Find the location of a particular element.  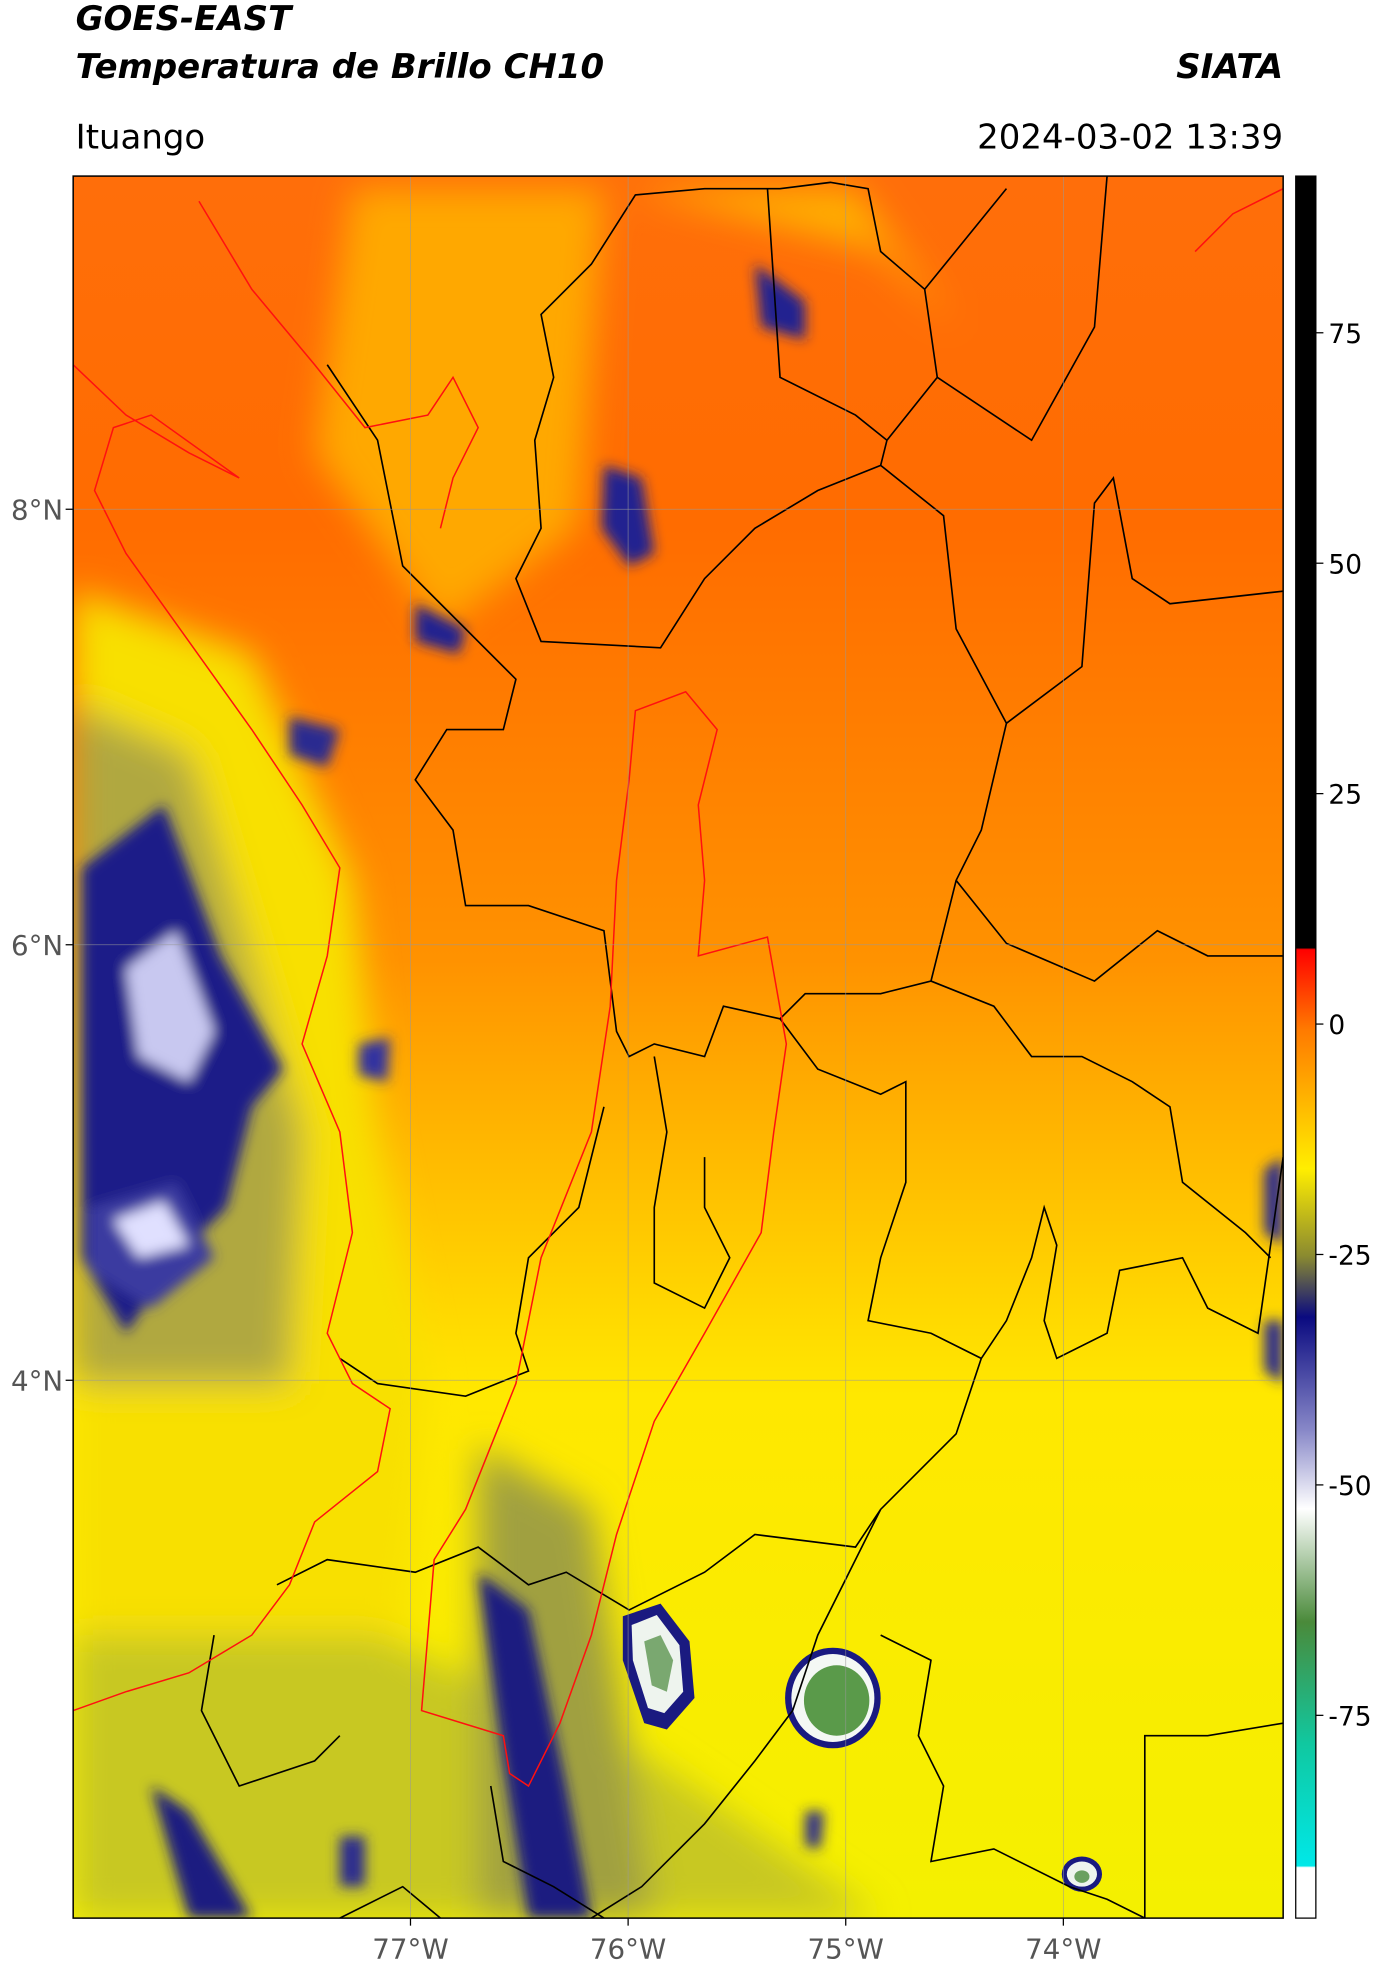

title: GOES-EAST is located at coordinates (185, 19).